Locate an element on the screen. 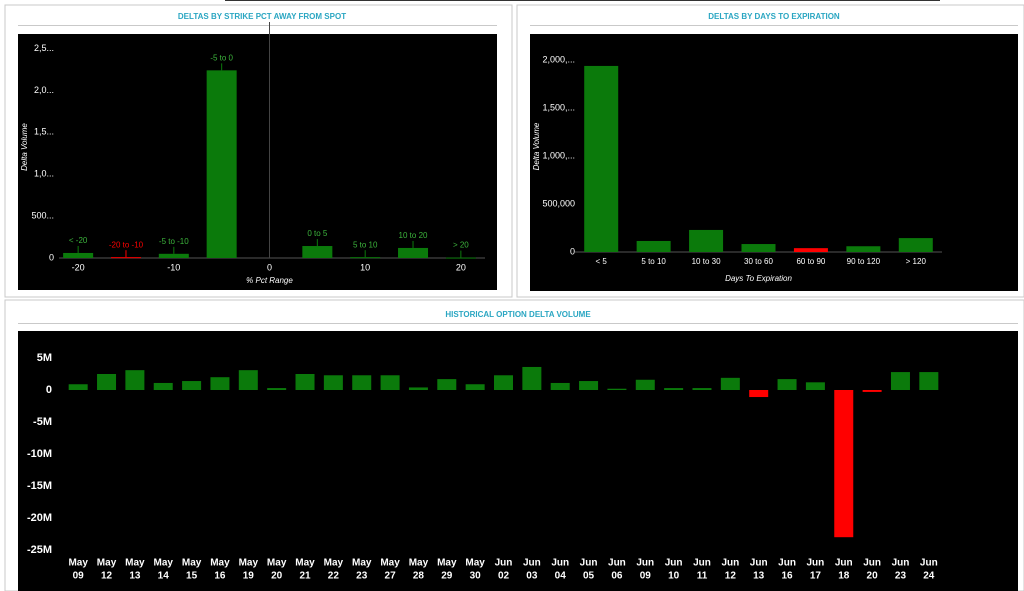 Image resolution: width=1024 pixels, height=591 pixels. chart-title: DELTAS BY DAYS TO EXPIRATION is located at coordinates (774, 16).